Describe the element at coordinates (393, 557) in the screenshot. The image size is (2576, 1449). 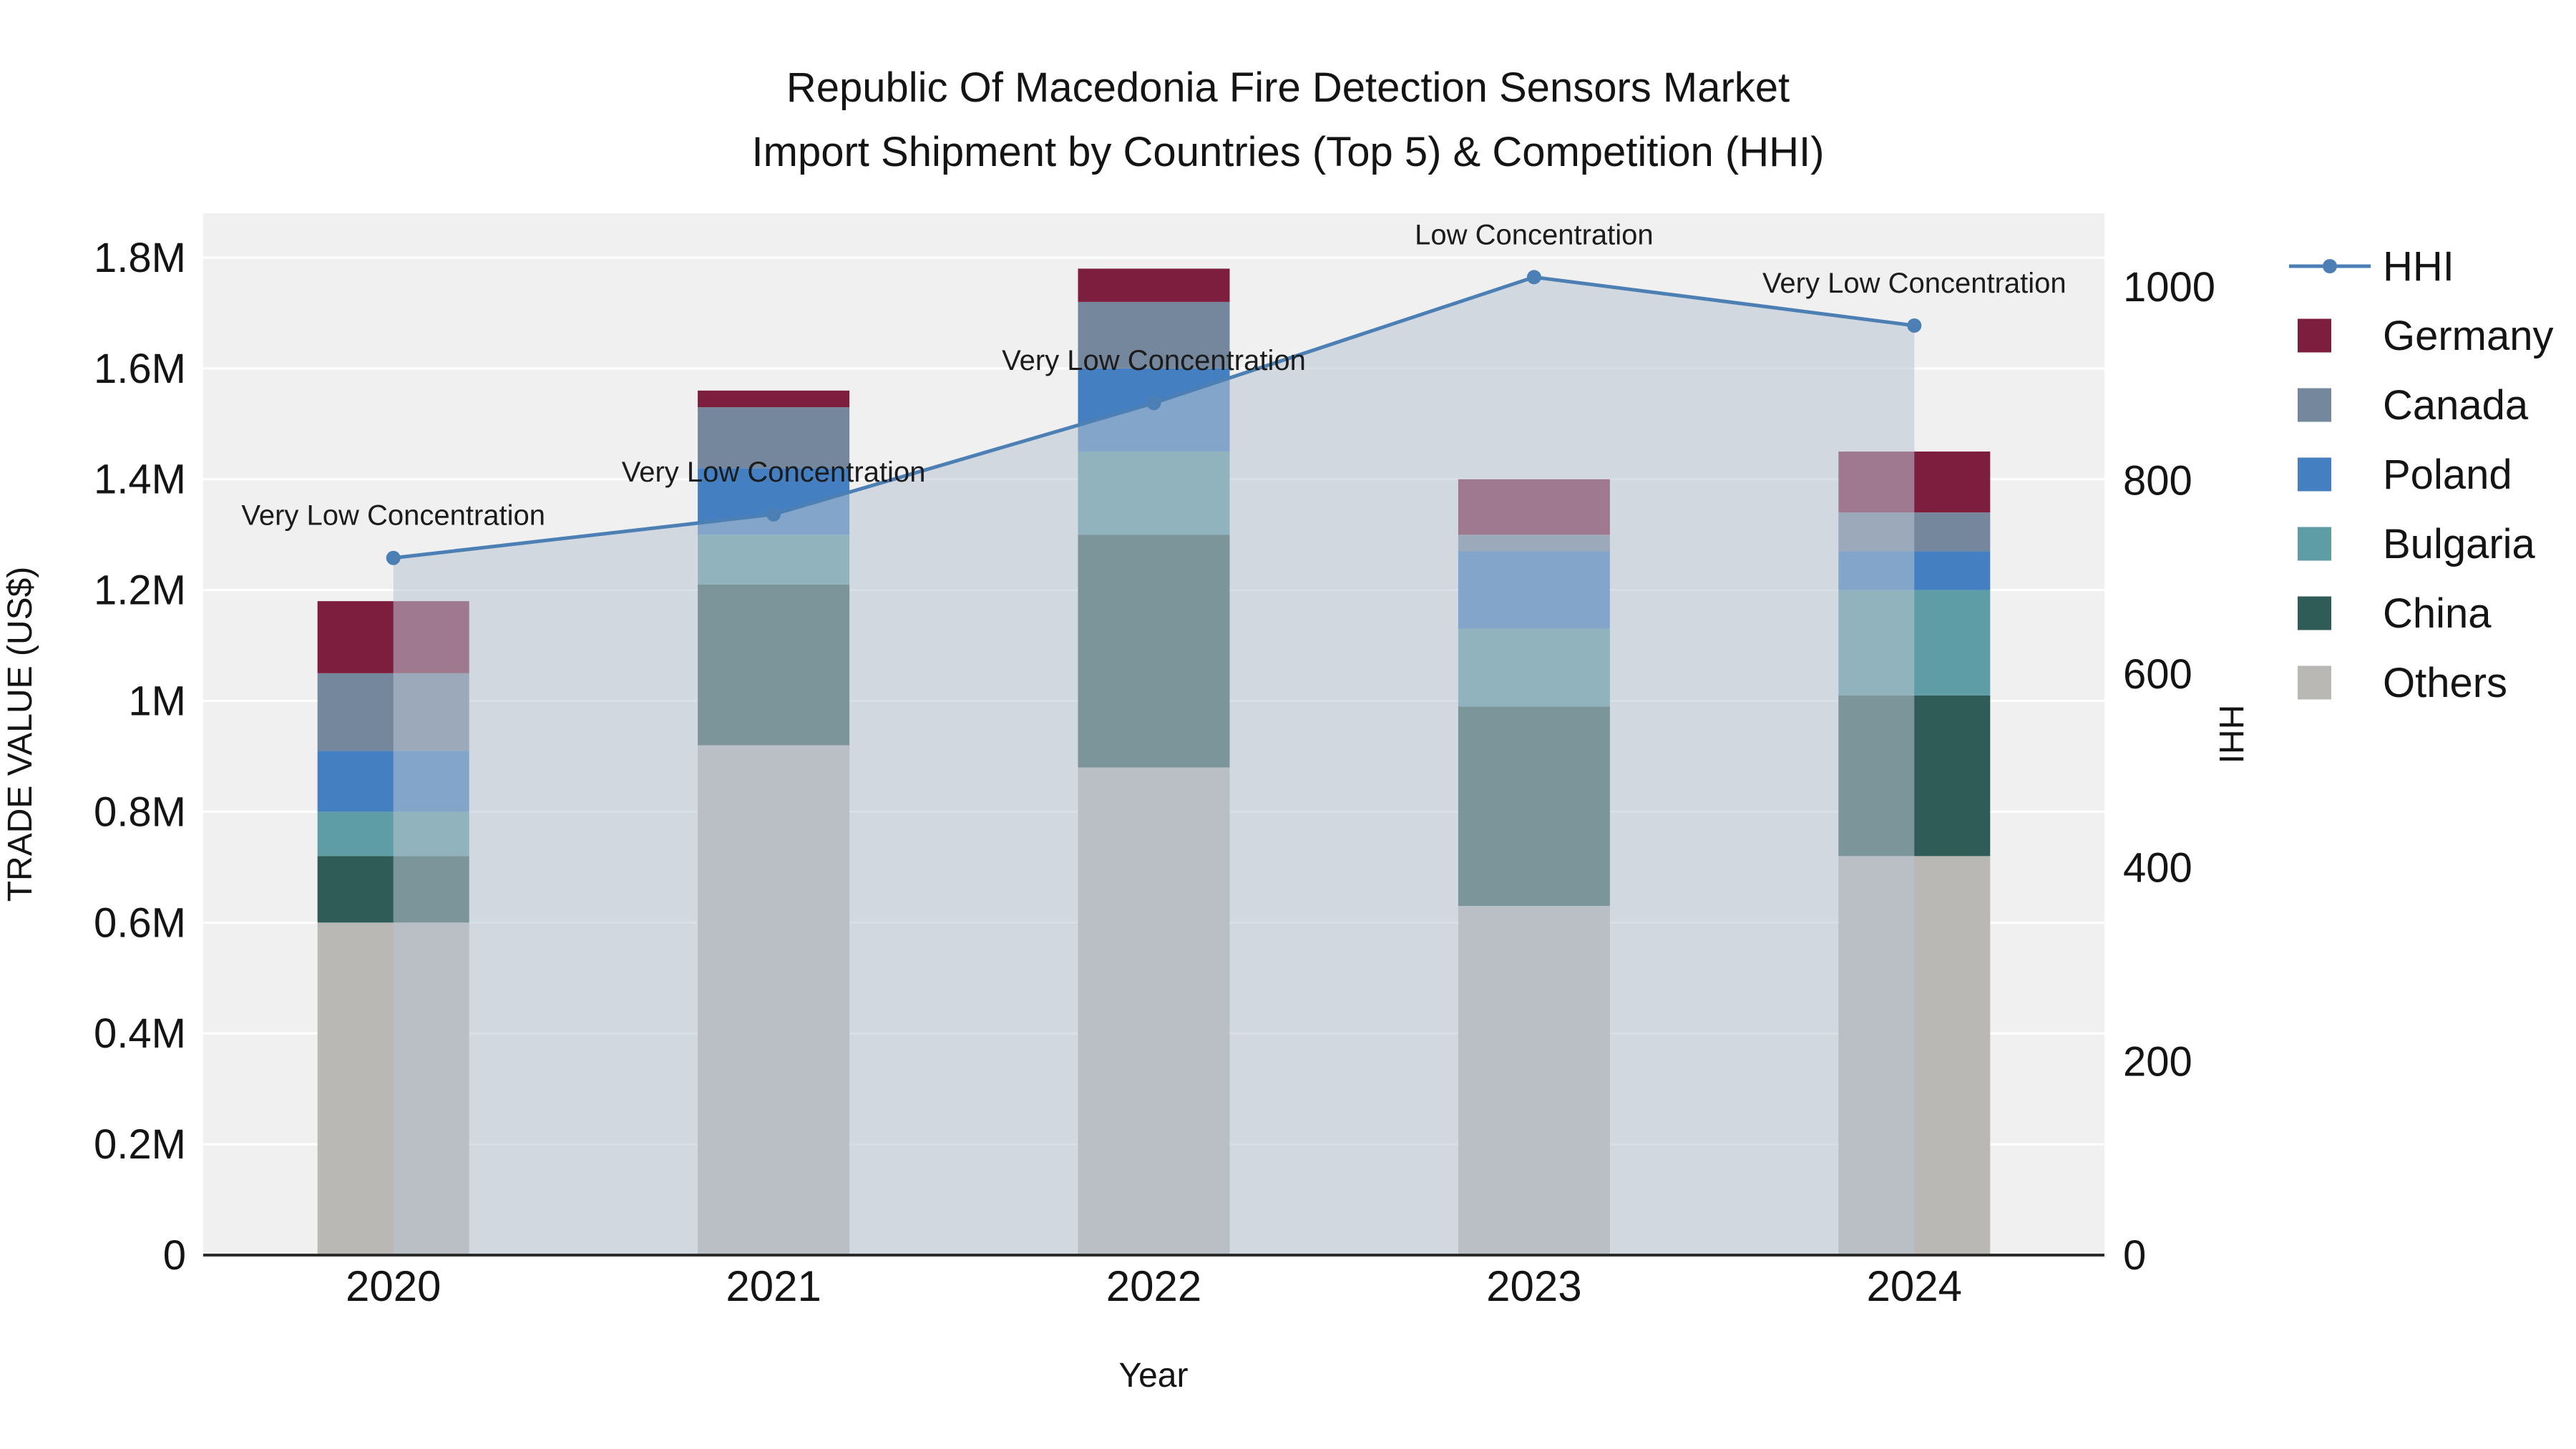
I see `hhi-marker-2020` at that location.